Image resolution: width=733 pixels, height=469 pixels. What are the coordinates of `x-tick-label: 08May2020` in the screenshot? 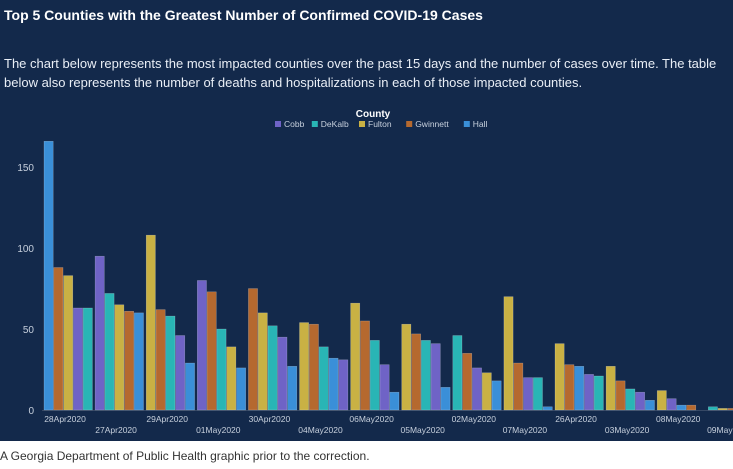 It's located at (678, 419).